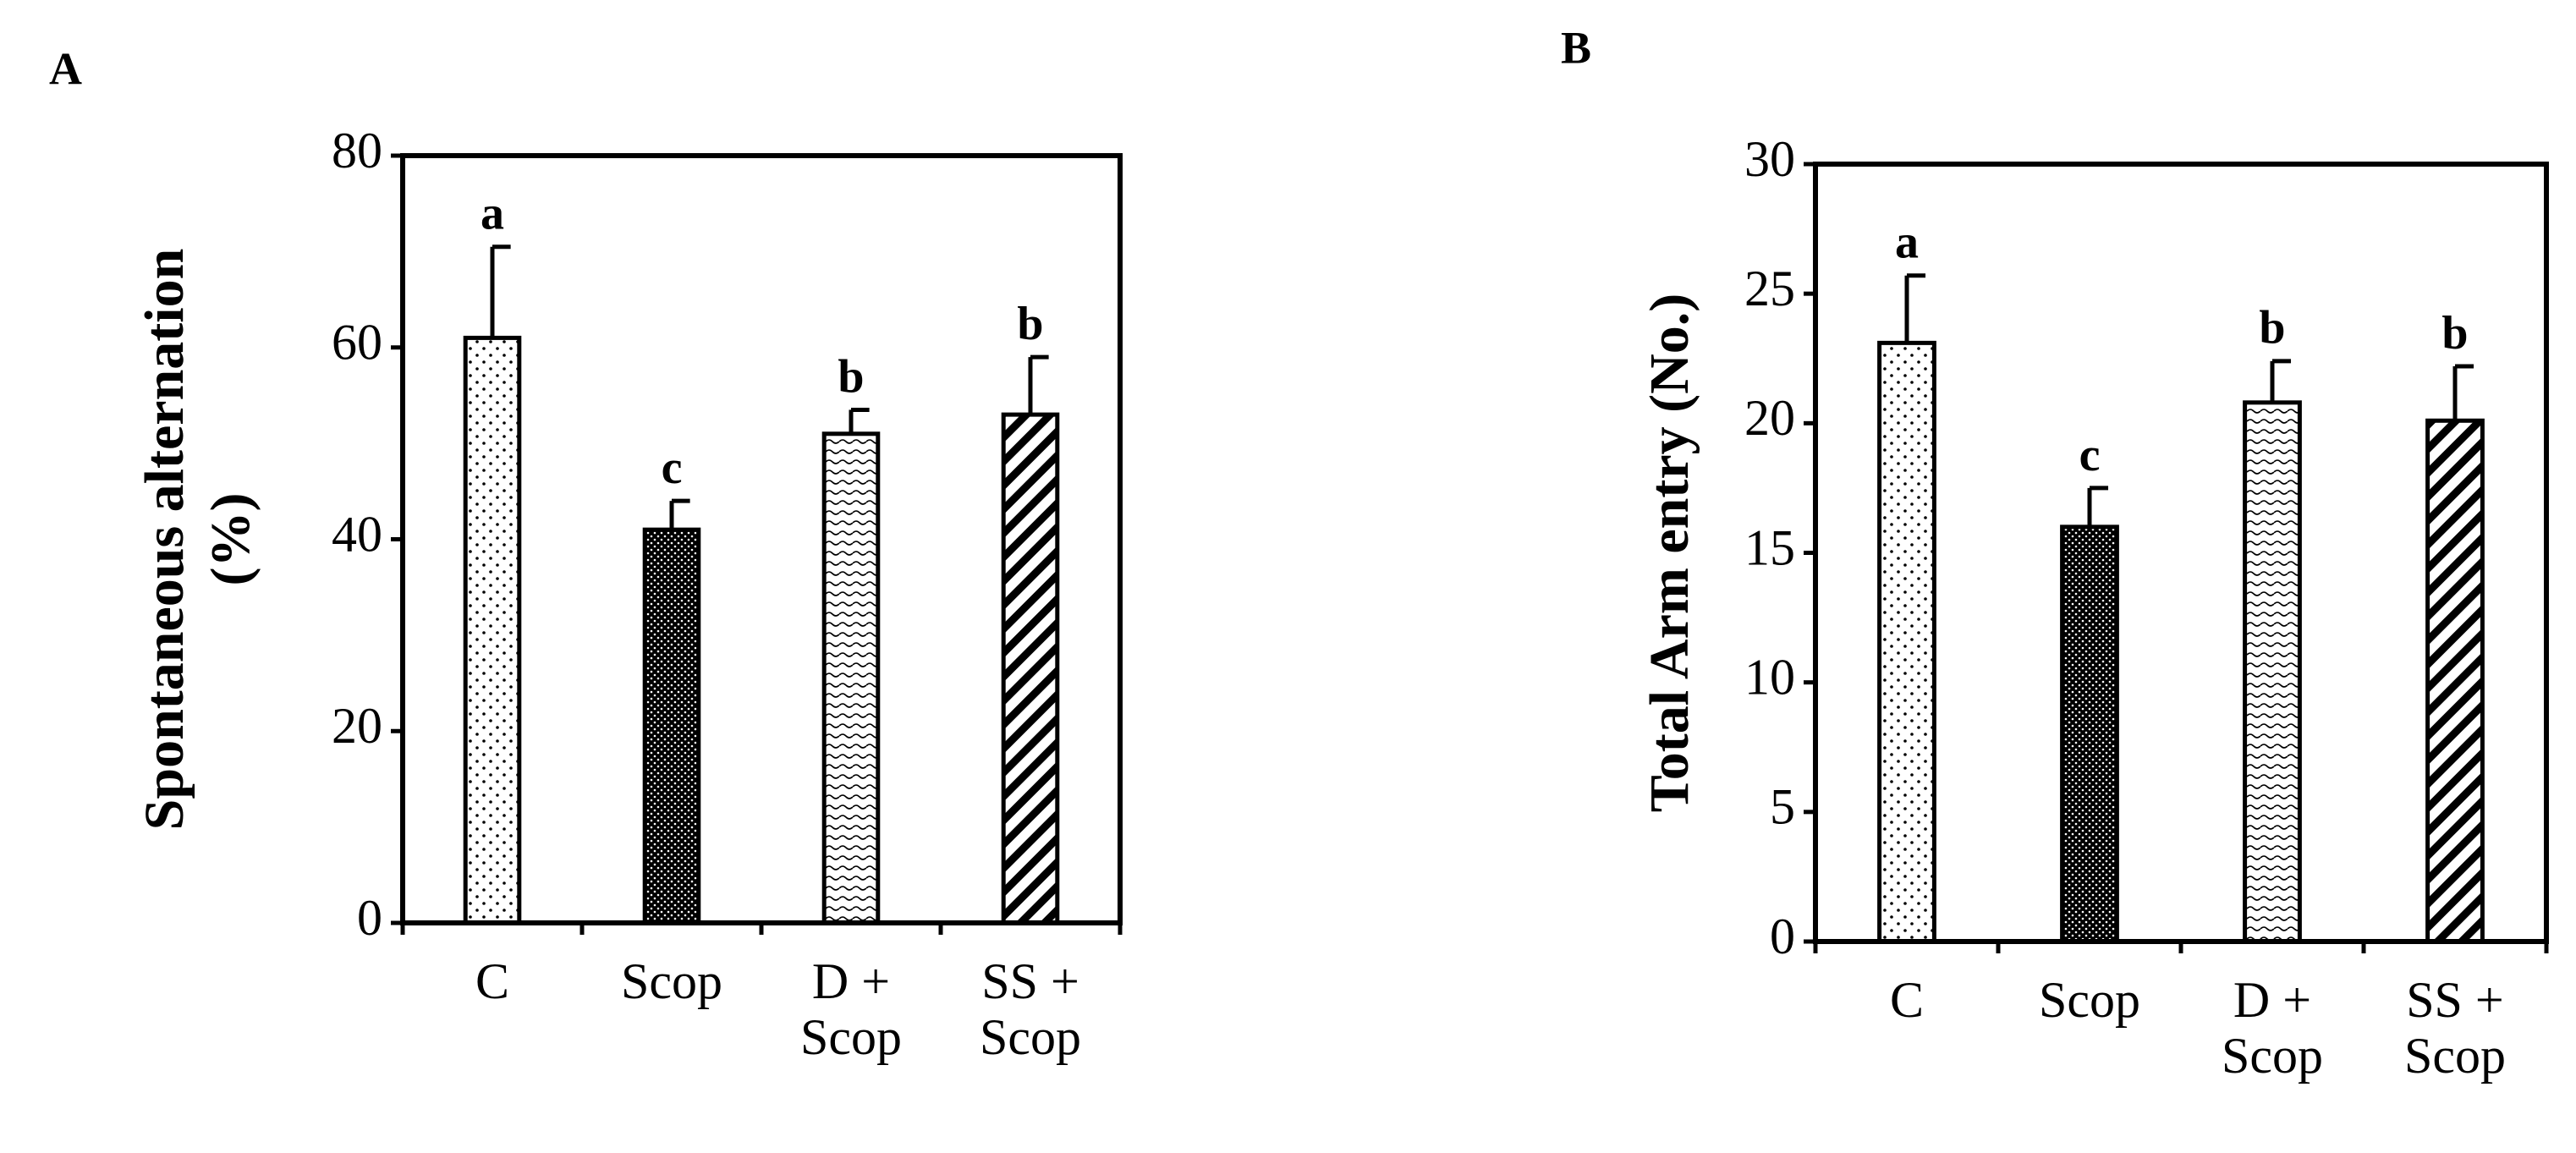  I want to click on y-tick-label: 80, so click(357, 150).